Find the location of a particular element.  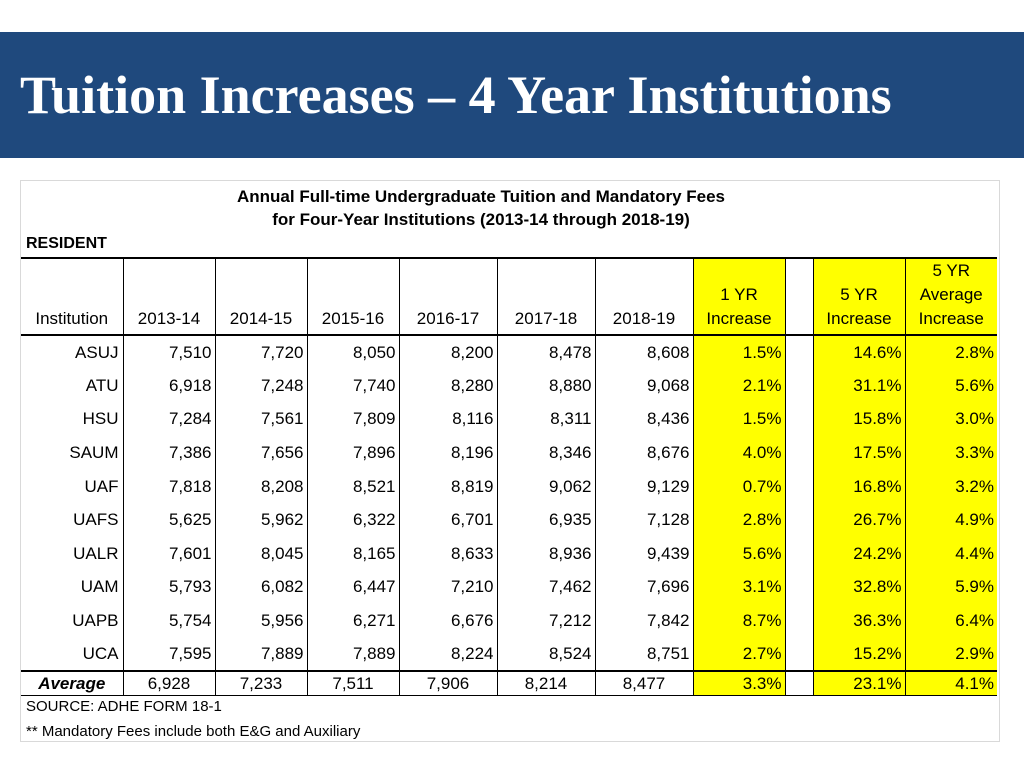

average-2013-14: 6,928 is located at coordinates (169, 683).